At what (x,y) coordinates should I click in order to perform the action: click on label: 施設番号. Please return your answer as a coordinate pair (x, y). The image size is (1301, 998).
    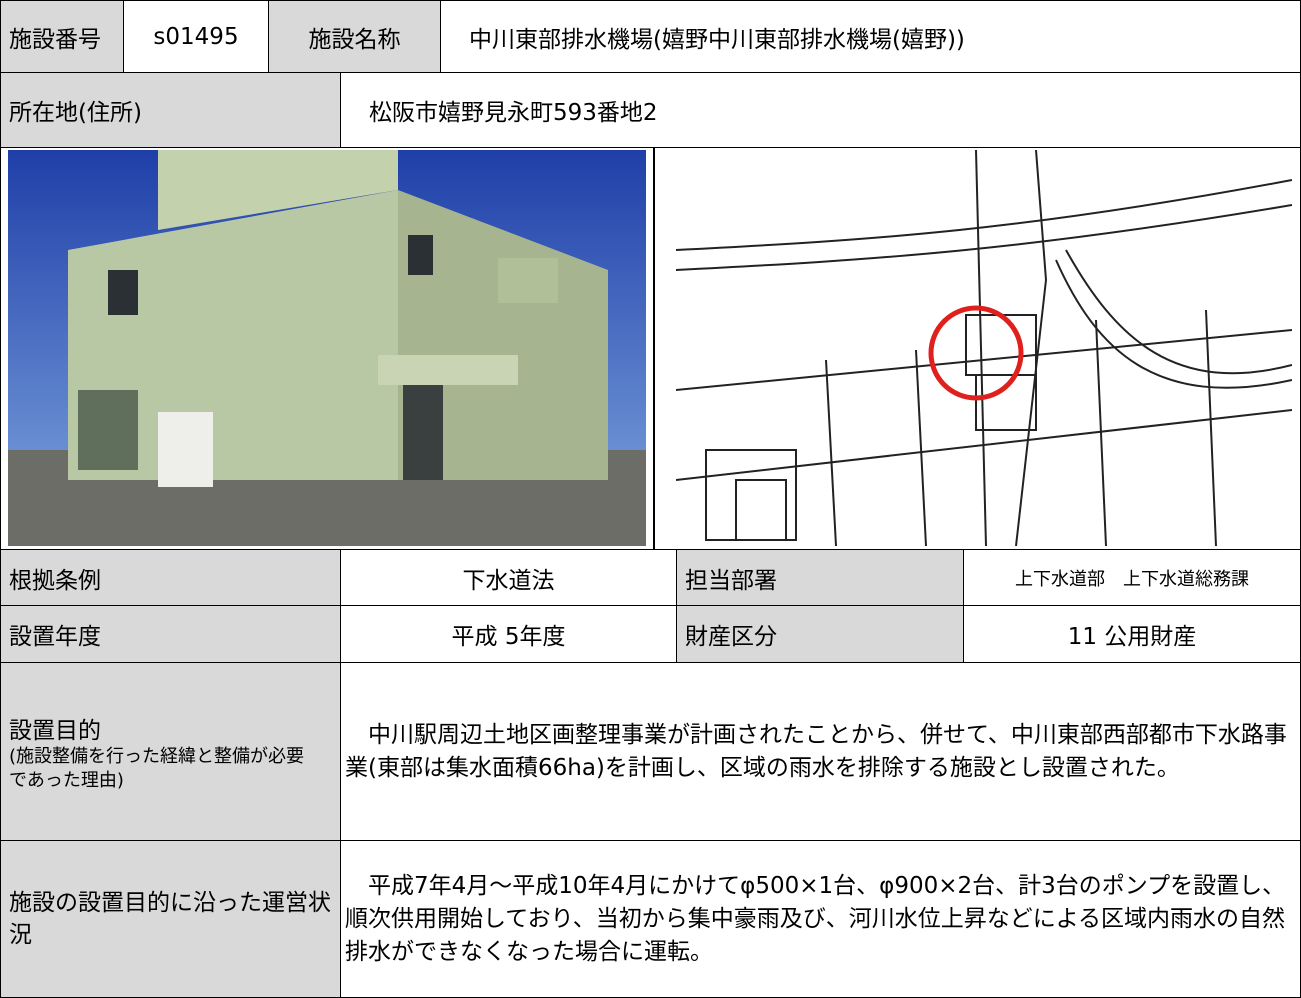
    Looking at the image, I should click on (62, 36).